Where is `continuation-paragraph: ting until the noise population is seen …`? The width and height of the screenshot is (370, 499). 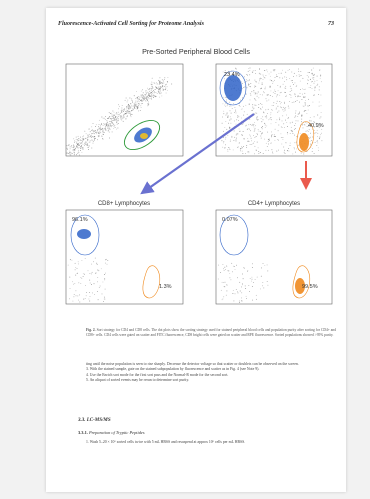 continuation-paragraph: ting until the noise population is seen … is located at coordinates (192, 364).